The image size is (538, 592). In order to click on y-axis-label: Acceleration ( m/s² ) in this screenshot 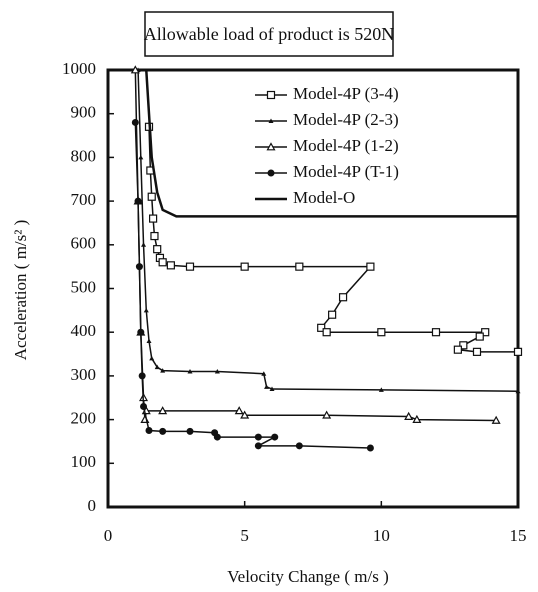, I will do `click(20, 290)`.